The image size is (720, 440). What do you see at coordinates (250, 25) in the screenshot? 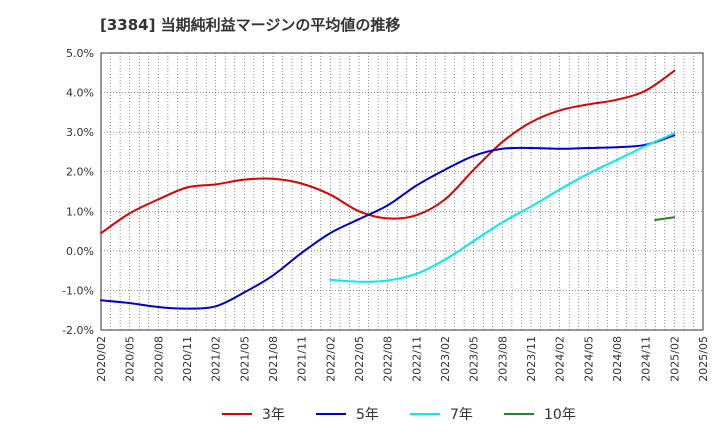
I see `chart-title: [3384] 当期純利益マージンの平均値の推移` at bounding box center [250, 25].